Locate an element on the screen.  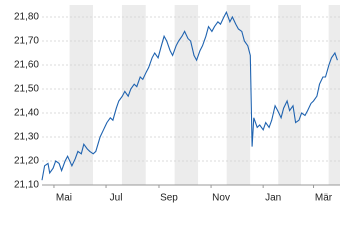
x-tick-label: Mär is located at coordinates (324, 198).